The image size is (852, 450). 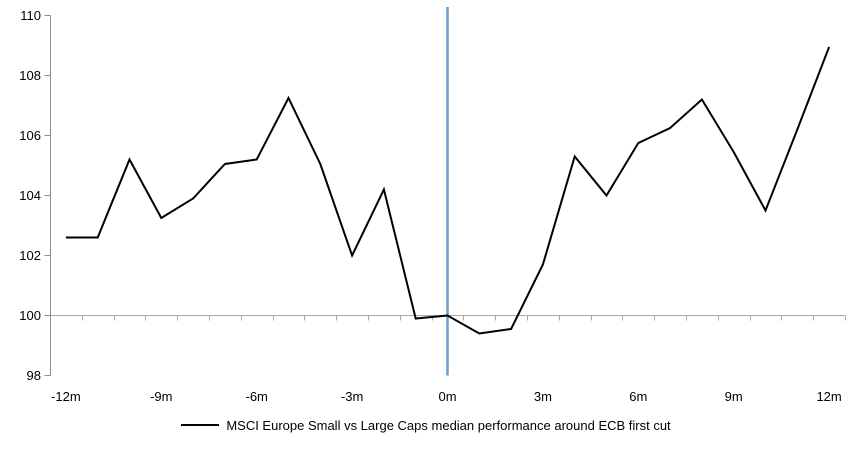 I want to click on legend-line-swatch, so click(x=200, y=424).